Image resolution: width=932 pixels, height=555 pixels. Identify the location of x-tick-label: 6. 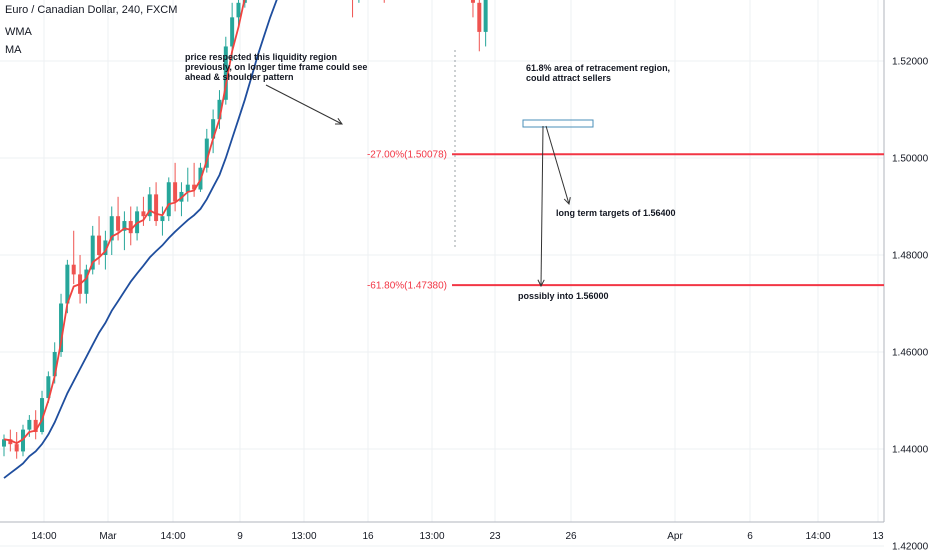
(750, 536).